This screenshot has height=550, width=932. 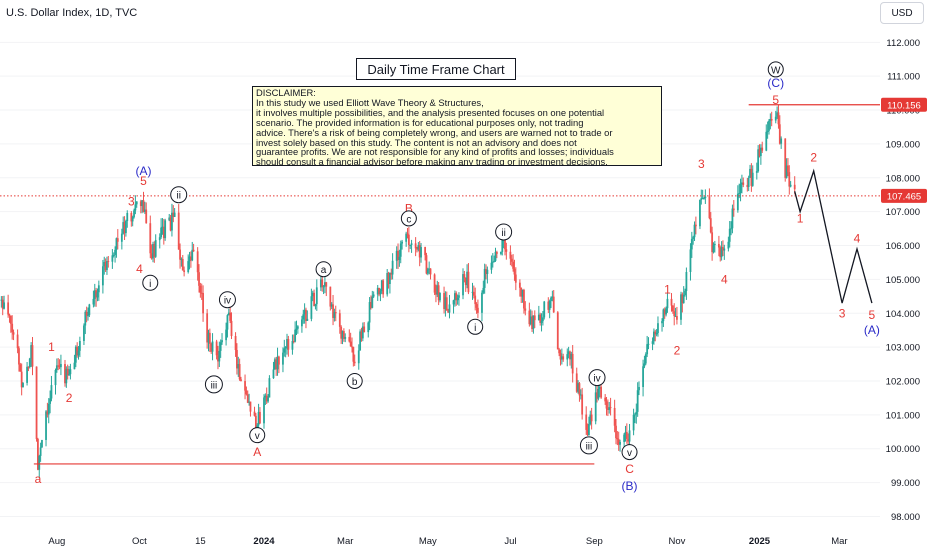 I want to click on y-tick-label: 107.000, so click(x=903, y=212).